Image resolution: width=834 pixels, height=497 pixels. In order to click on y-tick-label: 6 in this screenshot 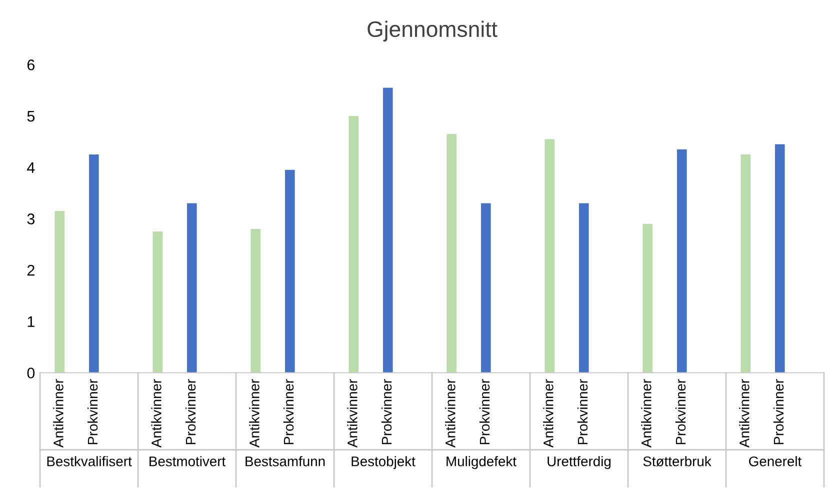, I will do `click(30, 64)`.